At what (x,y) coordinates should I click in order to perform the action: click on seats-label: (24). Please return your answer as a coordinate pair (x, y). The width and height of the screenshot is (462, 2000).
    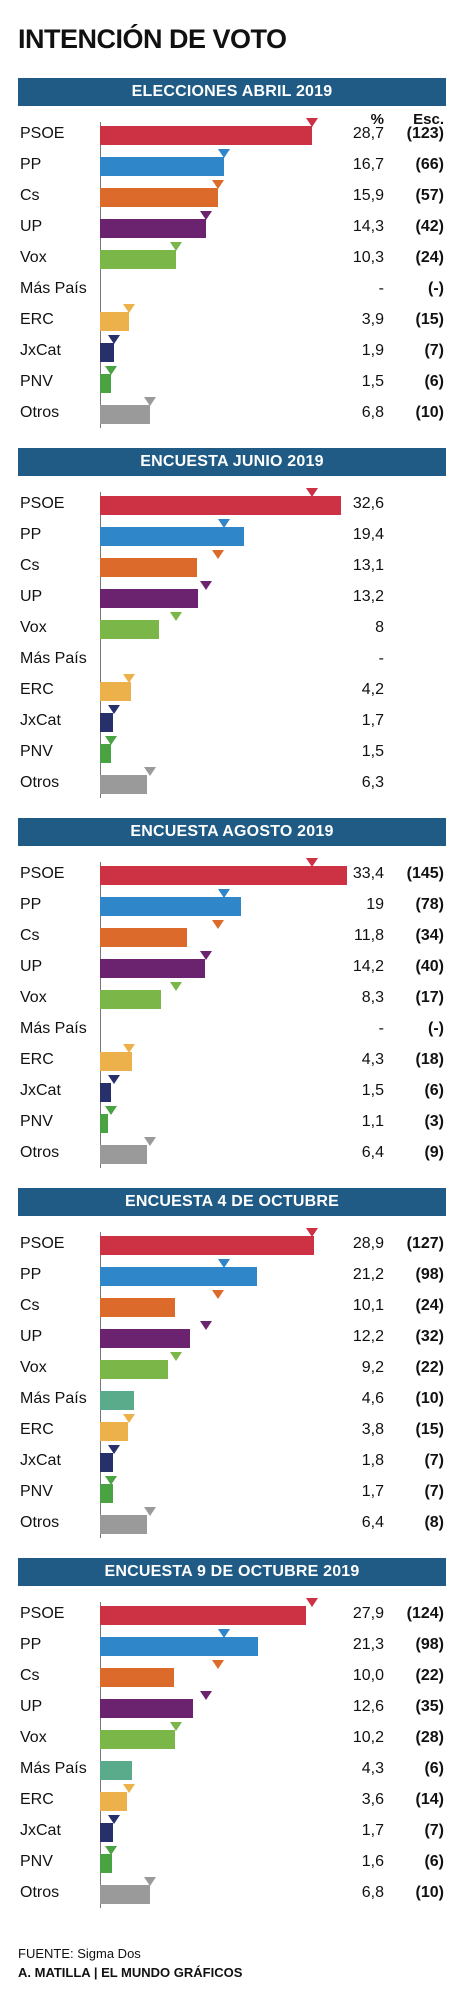
    Looking at the image, I should click on (429, 257).